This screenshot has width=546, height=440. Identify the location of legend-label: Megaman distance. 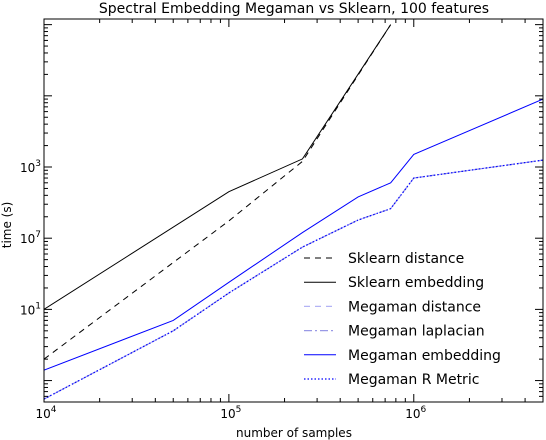
(414, 307).